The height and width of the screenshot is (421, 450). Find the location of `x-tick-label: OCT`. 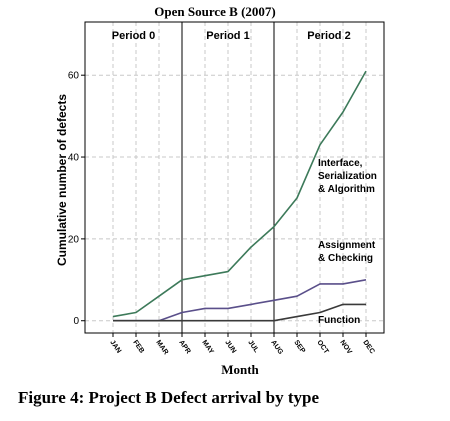

x-tick-label: OCT is located at coordinates (322, 347).